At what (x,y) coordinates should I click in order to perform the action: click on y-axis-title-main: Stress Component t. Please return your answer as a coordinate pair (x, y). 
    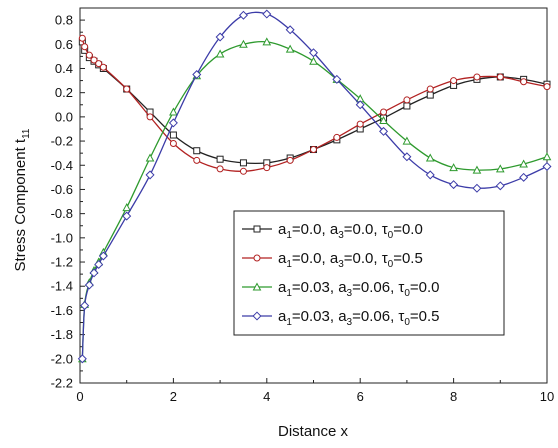
    Looking at the image, I should click on (20, 204).